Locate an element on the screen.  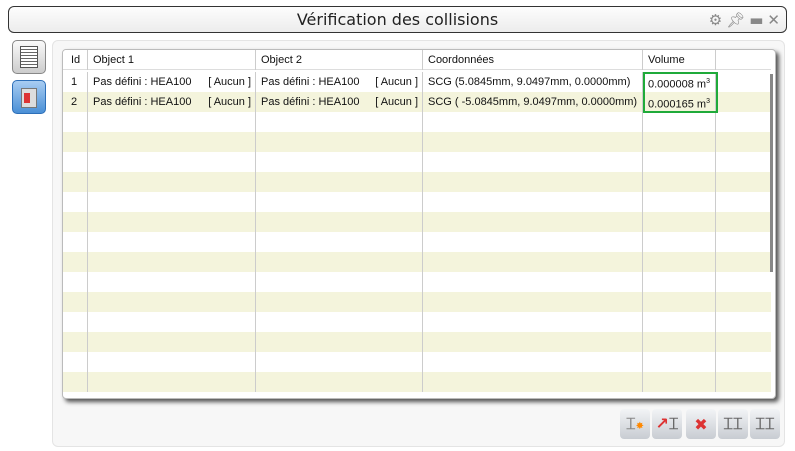
cell-volume: 0.000165 m3 is located at coordinates (679, 102).